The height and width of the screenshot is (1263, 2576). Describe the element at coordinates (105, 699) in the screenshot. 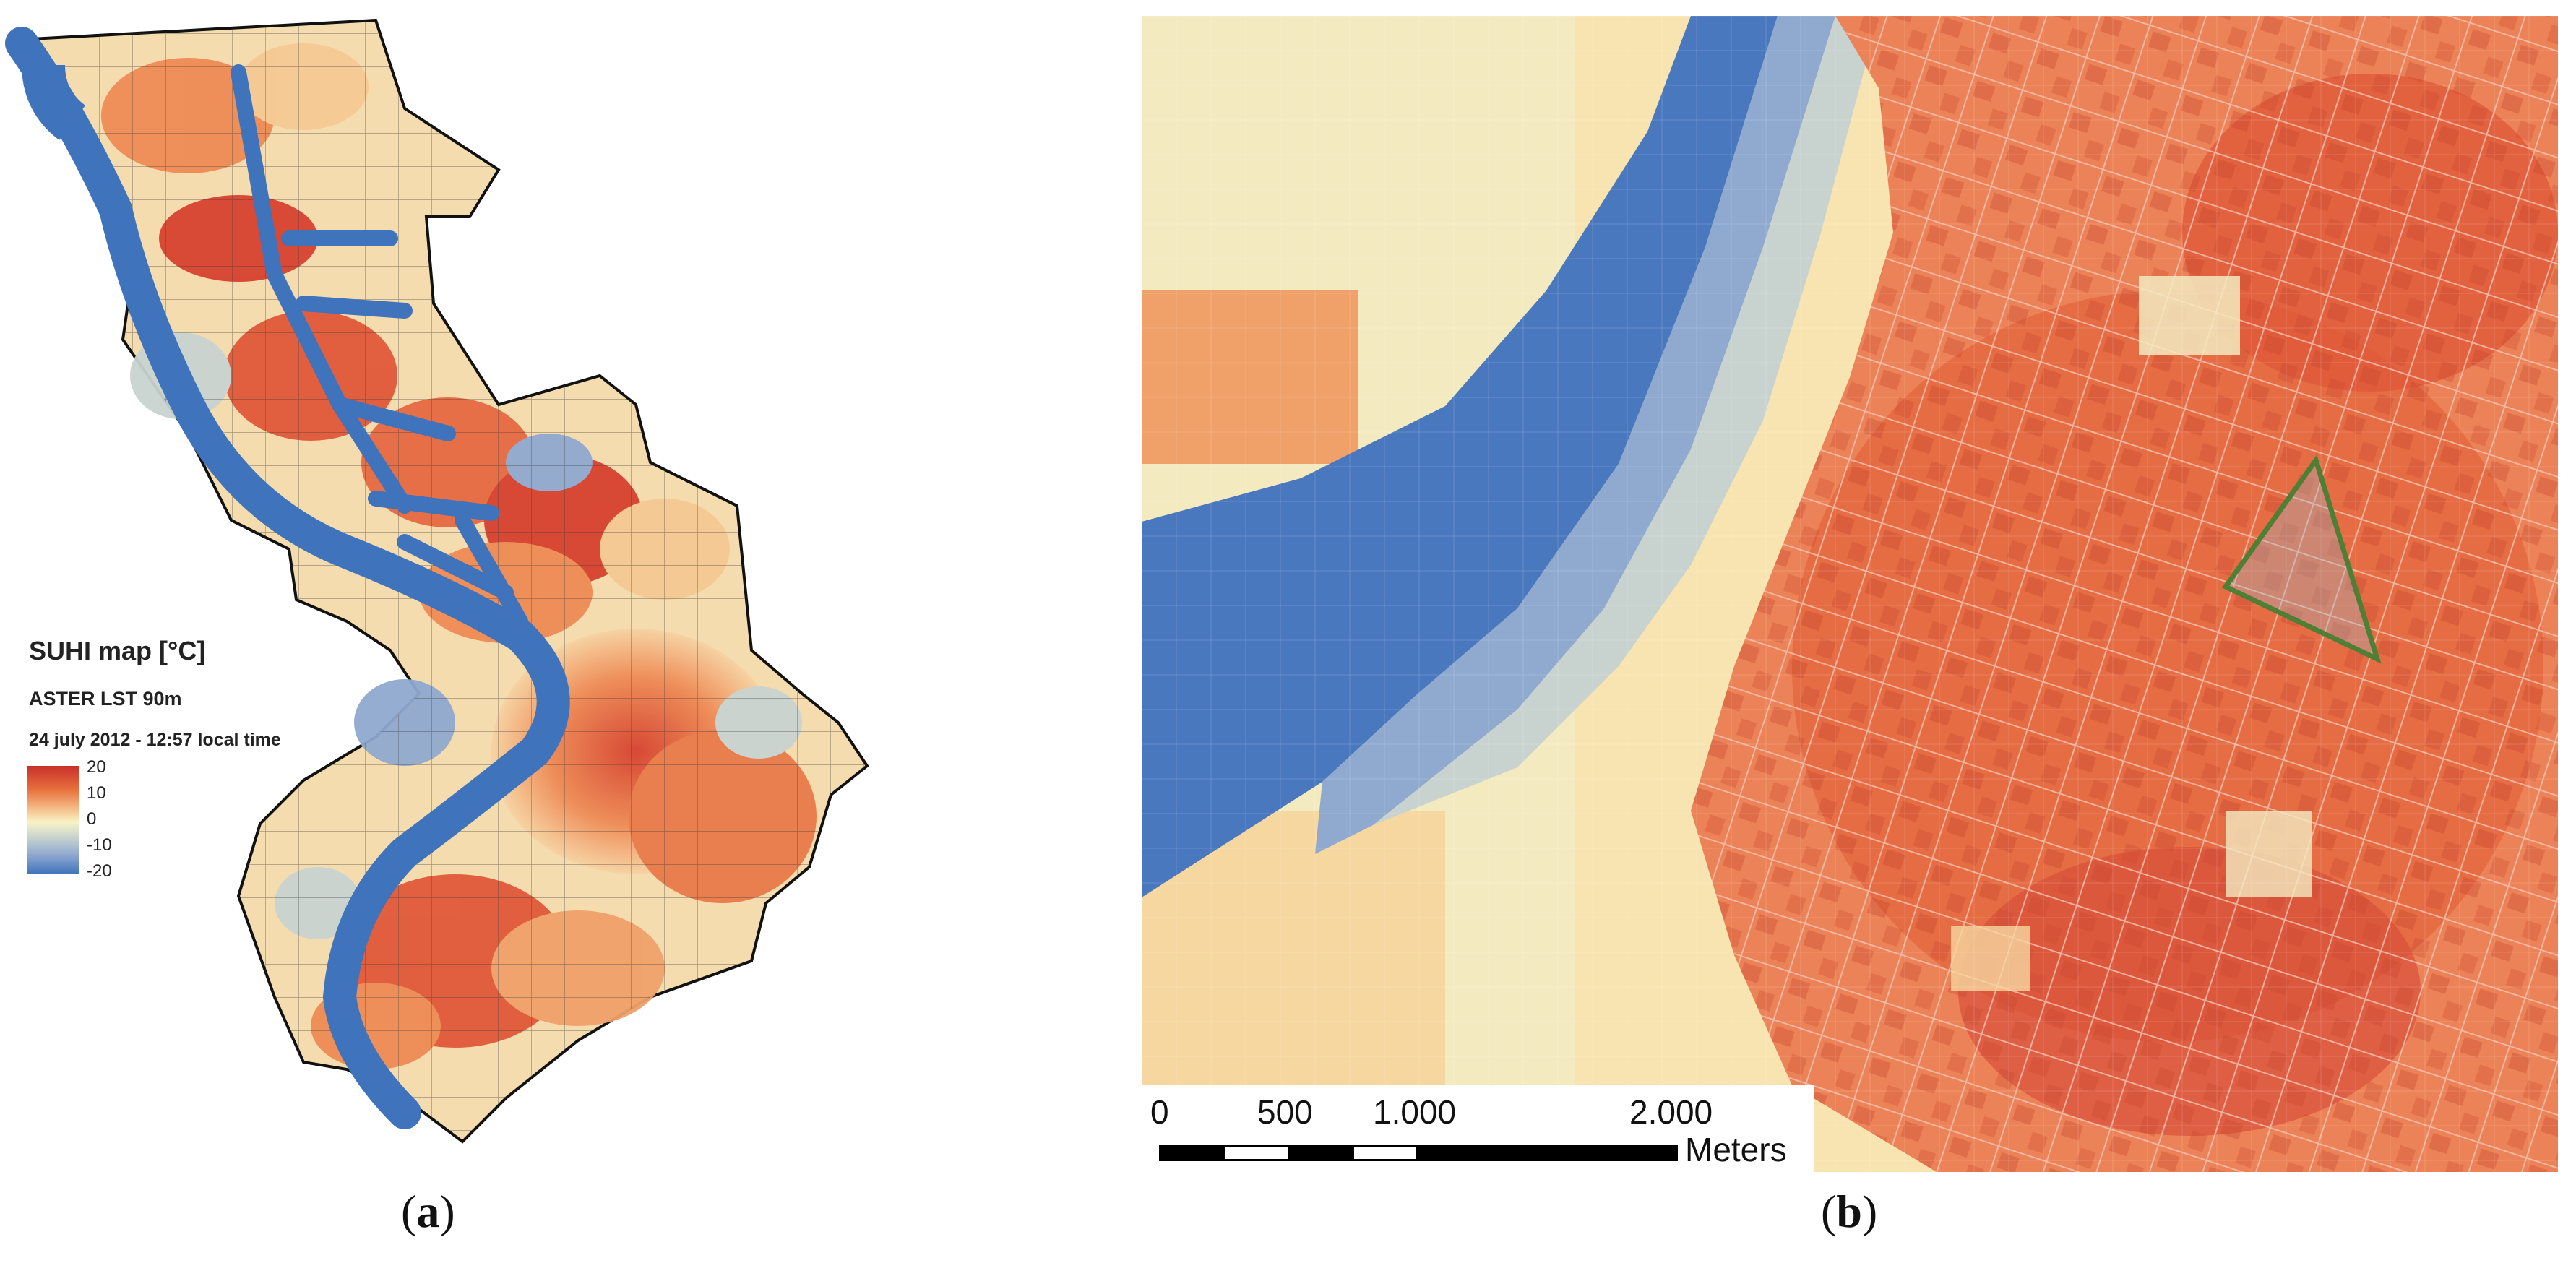

I see `legend-subtitle: ASTER LST 90m` at that location.